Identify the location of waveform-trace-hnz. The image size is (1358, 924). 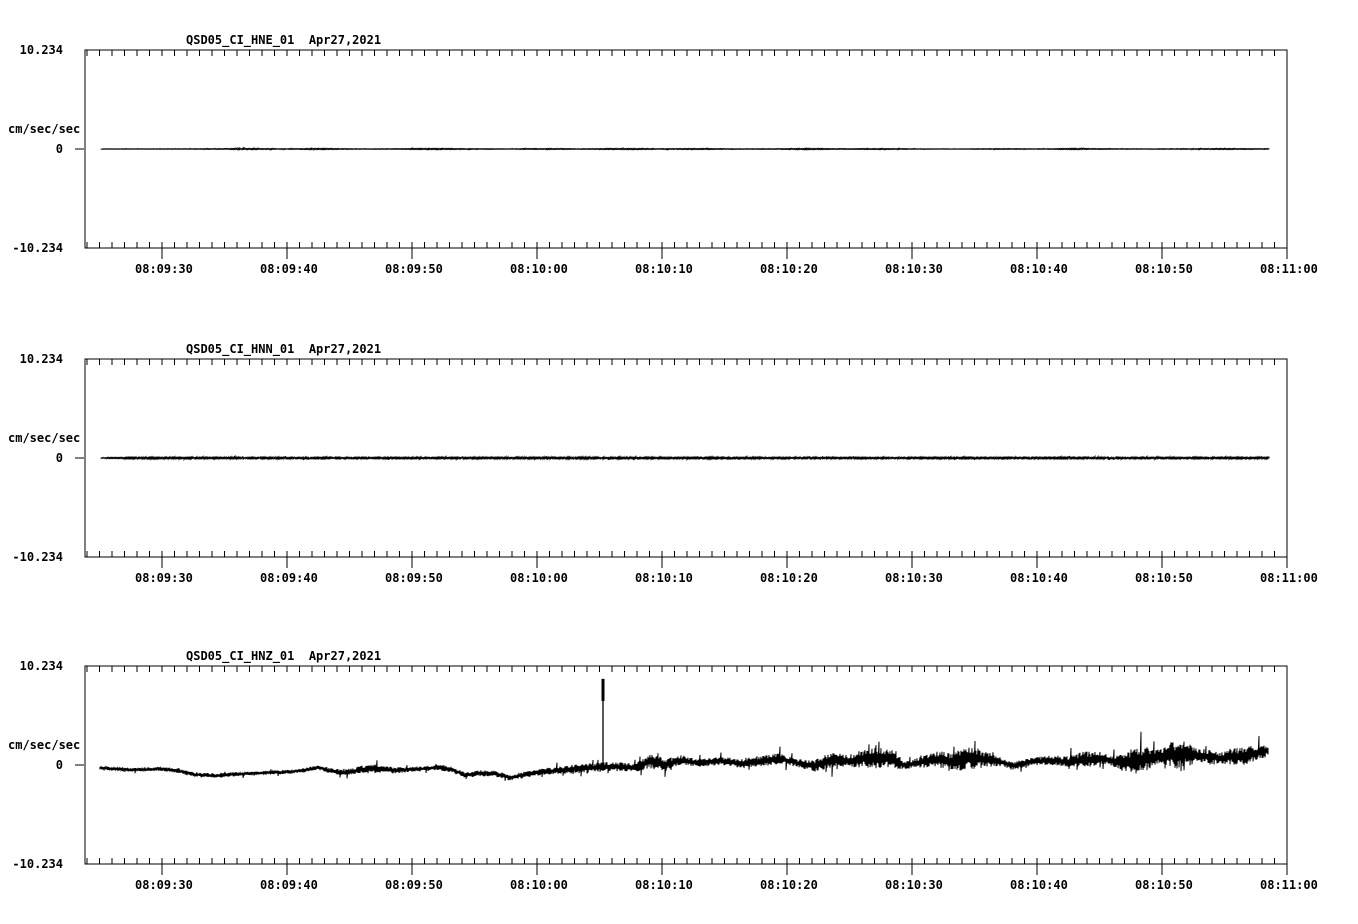
(684, 756).